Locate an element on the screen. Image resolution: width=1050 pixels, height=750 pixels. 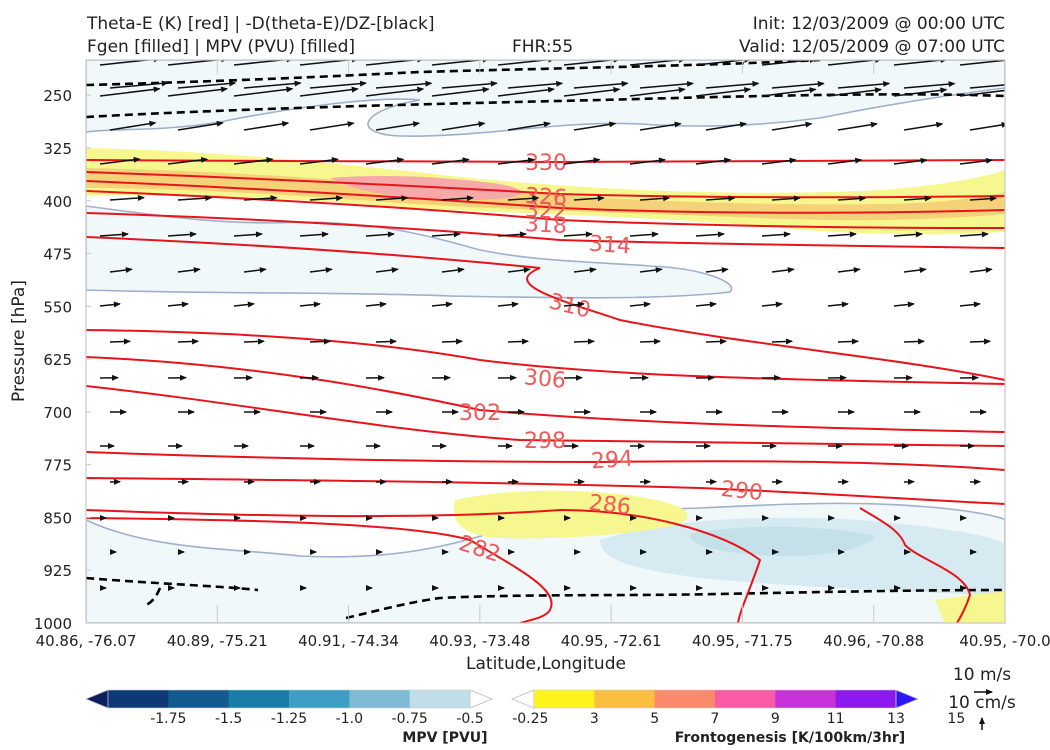
y-tick-label: 700 is located at coordinates (57, 413).